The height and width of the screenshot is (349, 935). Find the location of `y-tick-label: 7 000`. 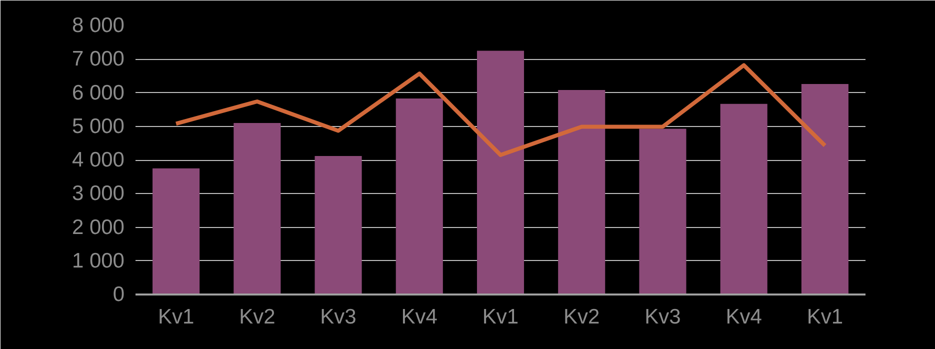

y-tick-label: 7 000 is located at coordinates (98, 59).